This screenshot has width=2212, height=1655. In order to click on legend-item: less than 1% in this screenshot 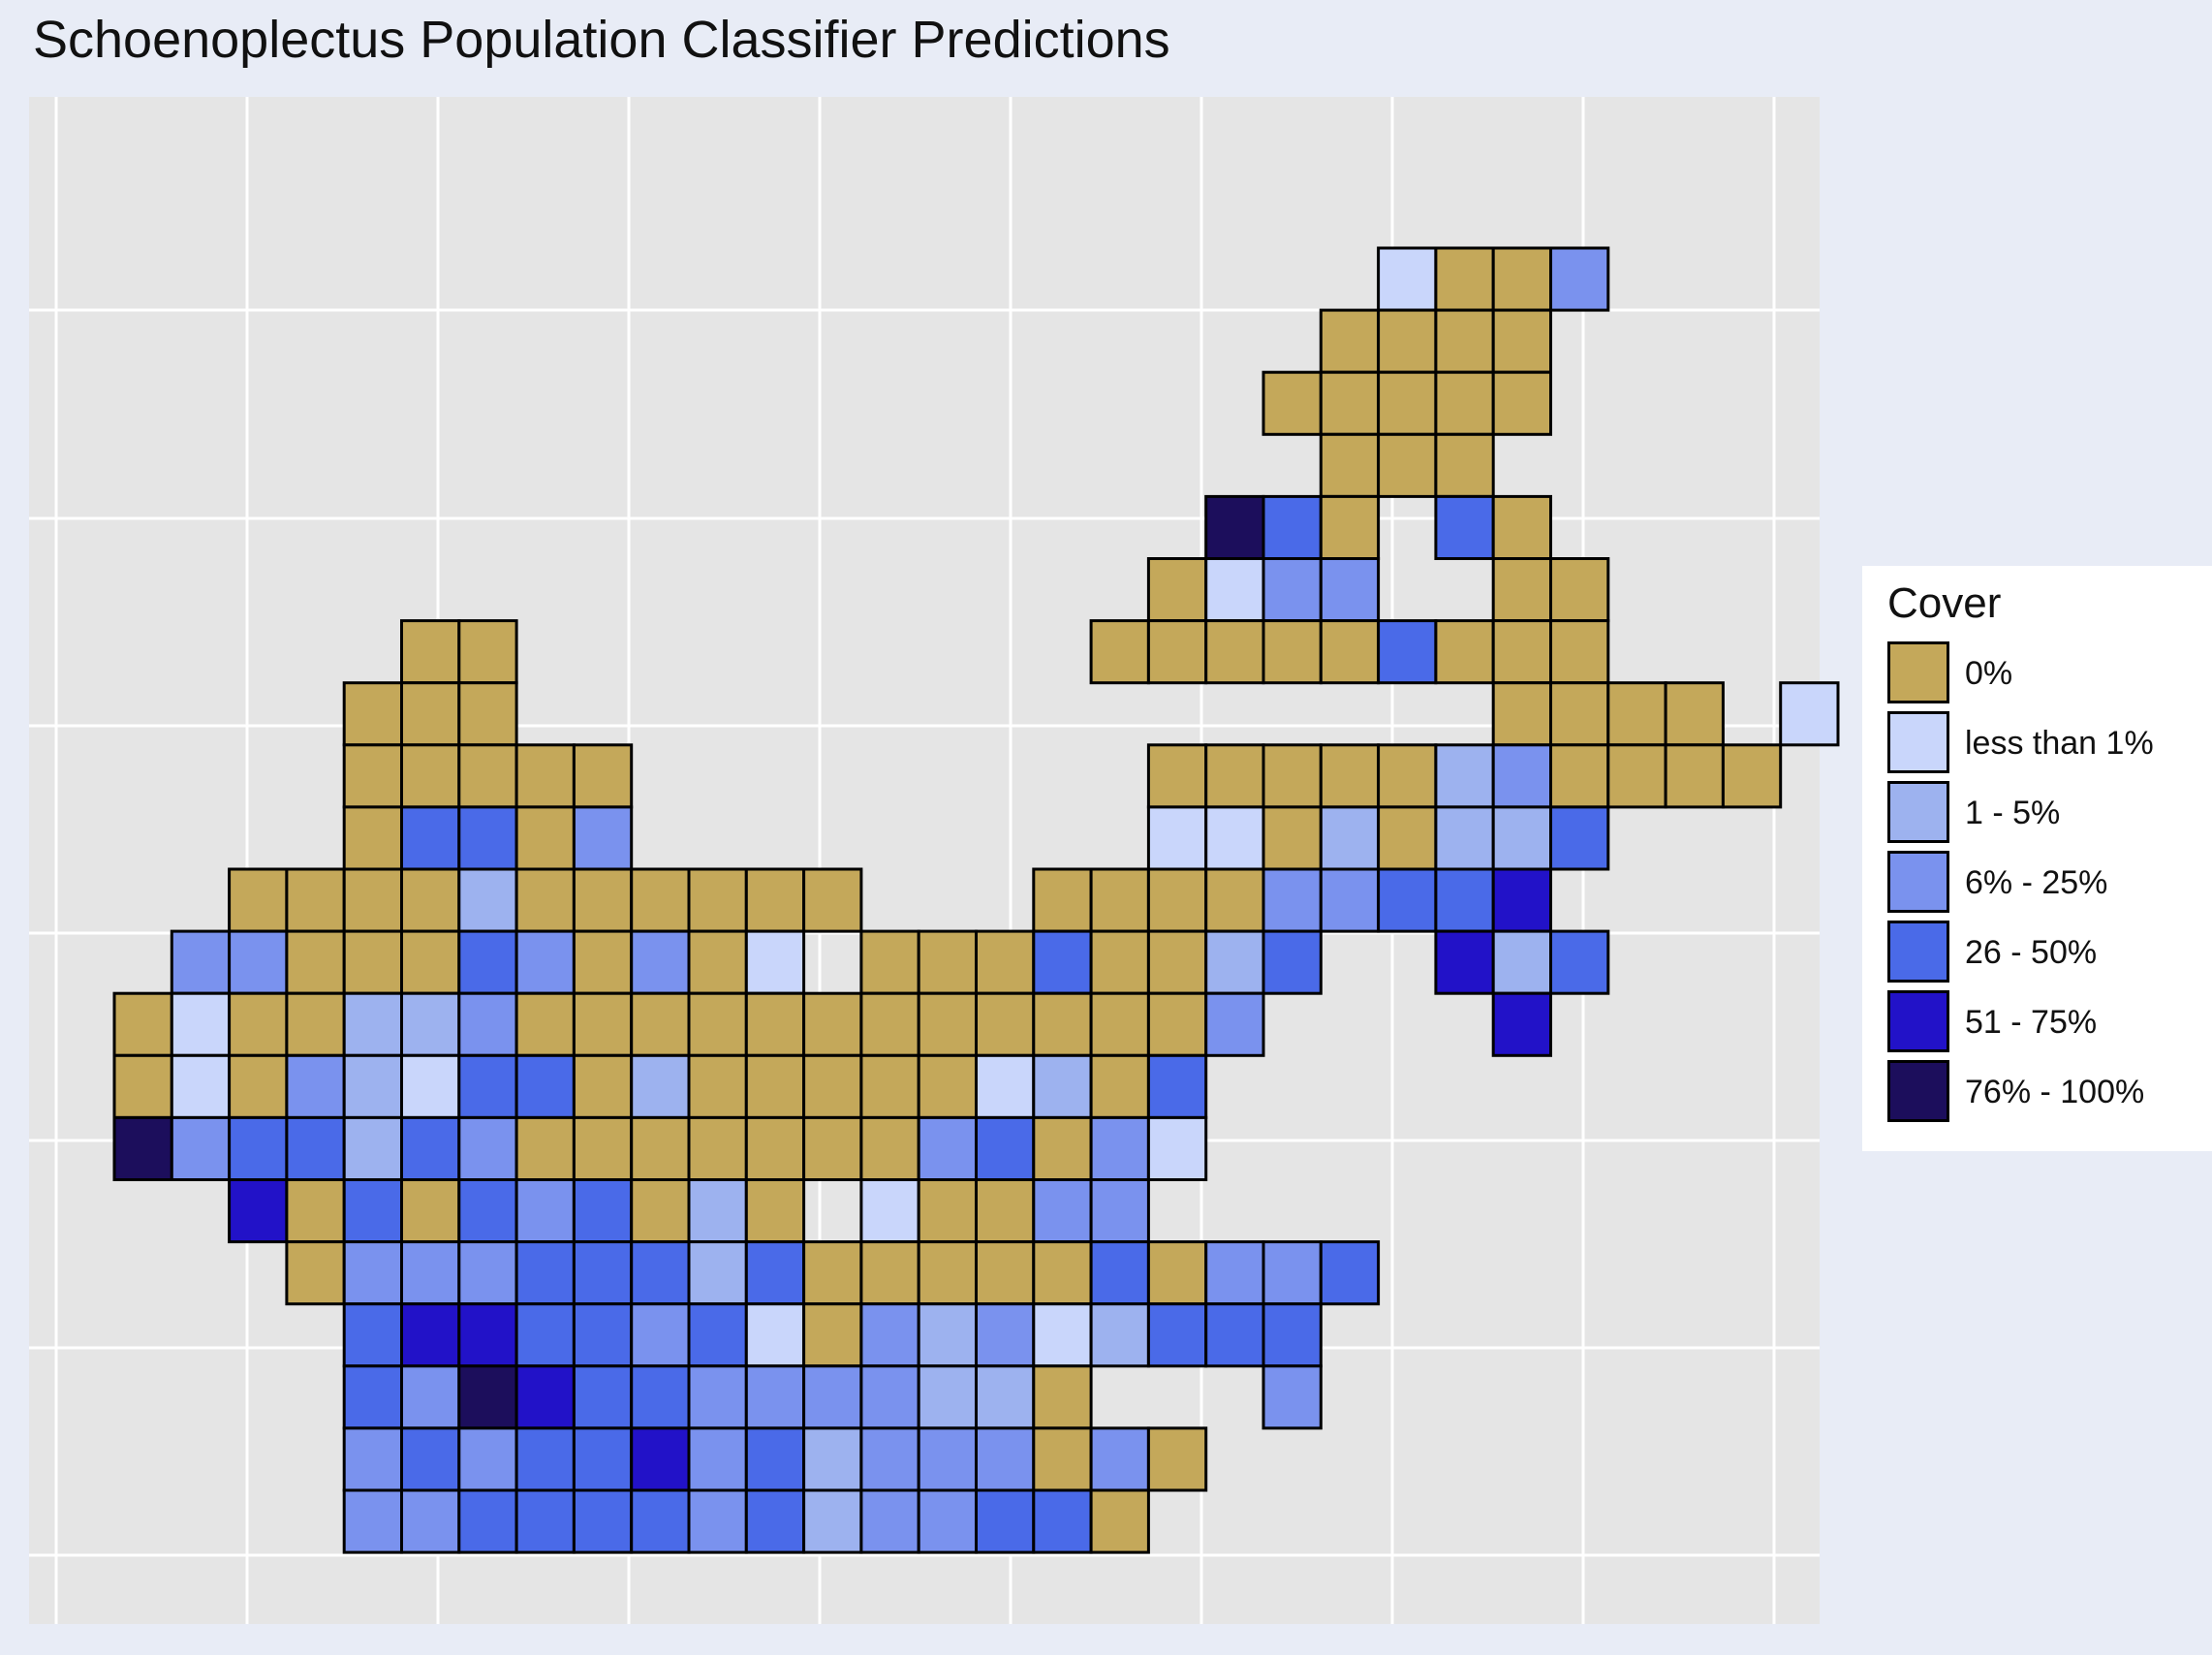, I will do `click(2049, 744)`.